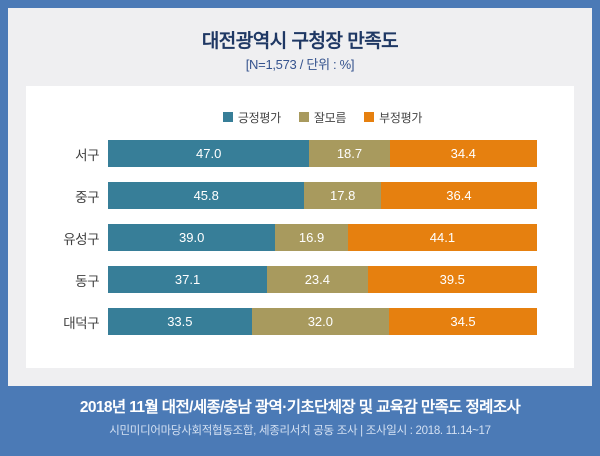 The width and height of the screenshot is (600, 456). What do you see at coordinates (87, 281) in the screenshot?
I see `category-label: 동구` at bounding box center [87, 281].